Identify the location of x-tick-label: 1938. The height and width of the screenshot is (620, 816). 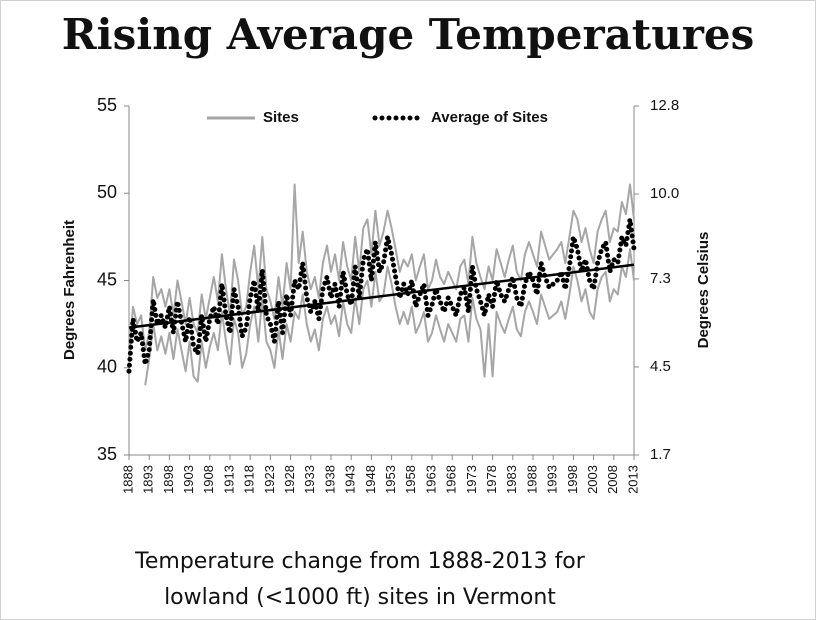
(329, 479).